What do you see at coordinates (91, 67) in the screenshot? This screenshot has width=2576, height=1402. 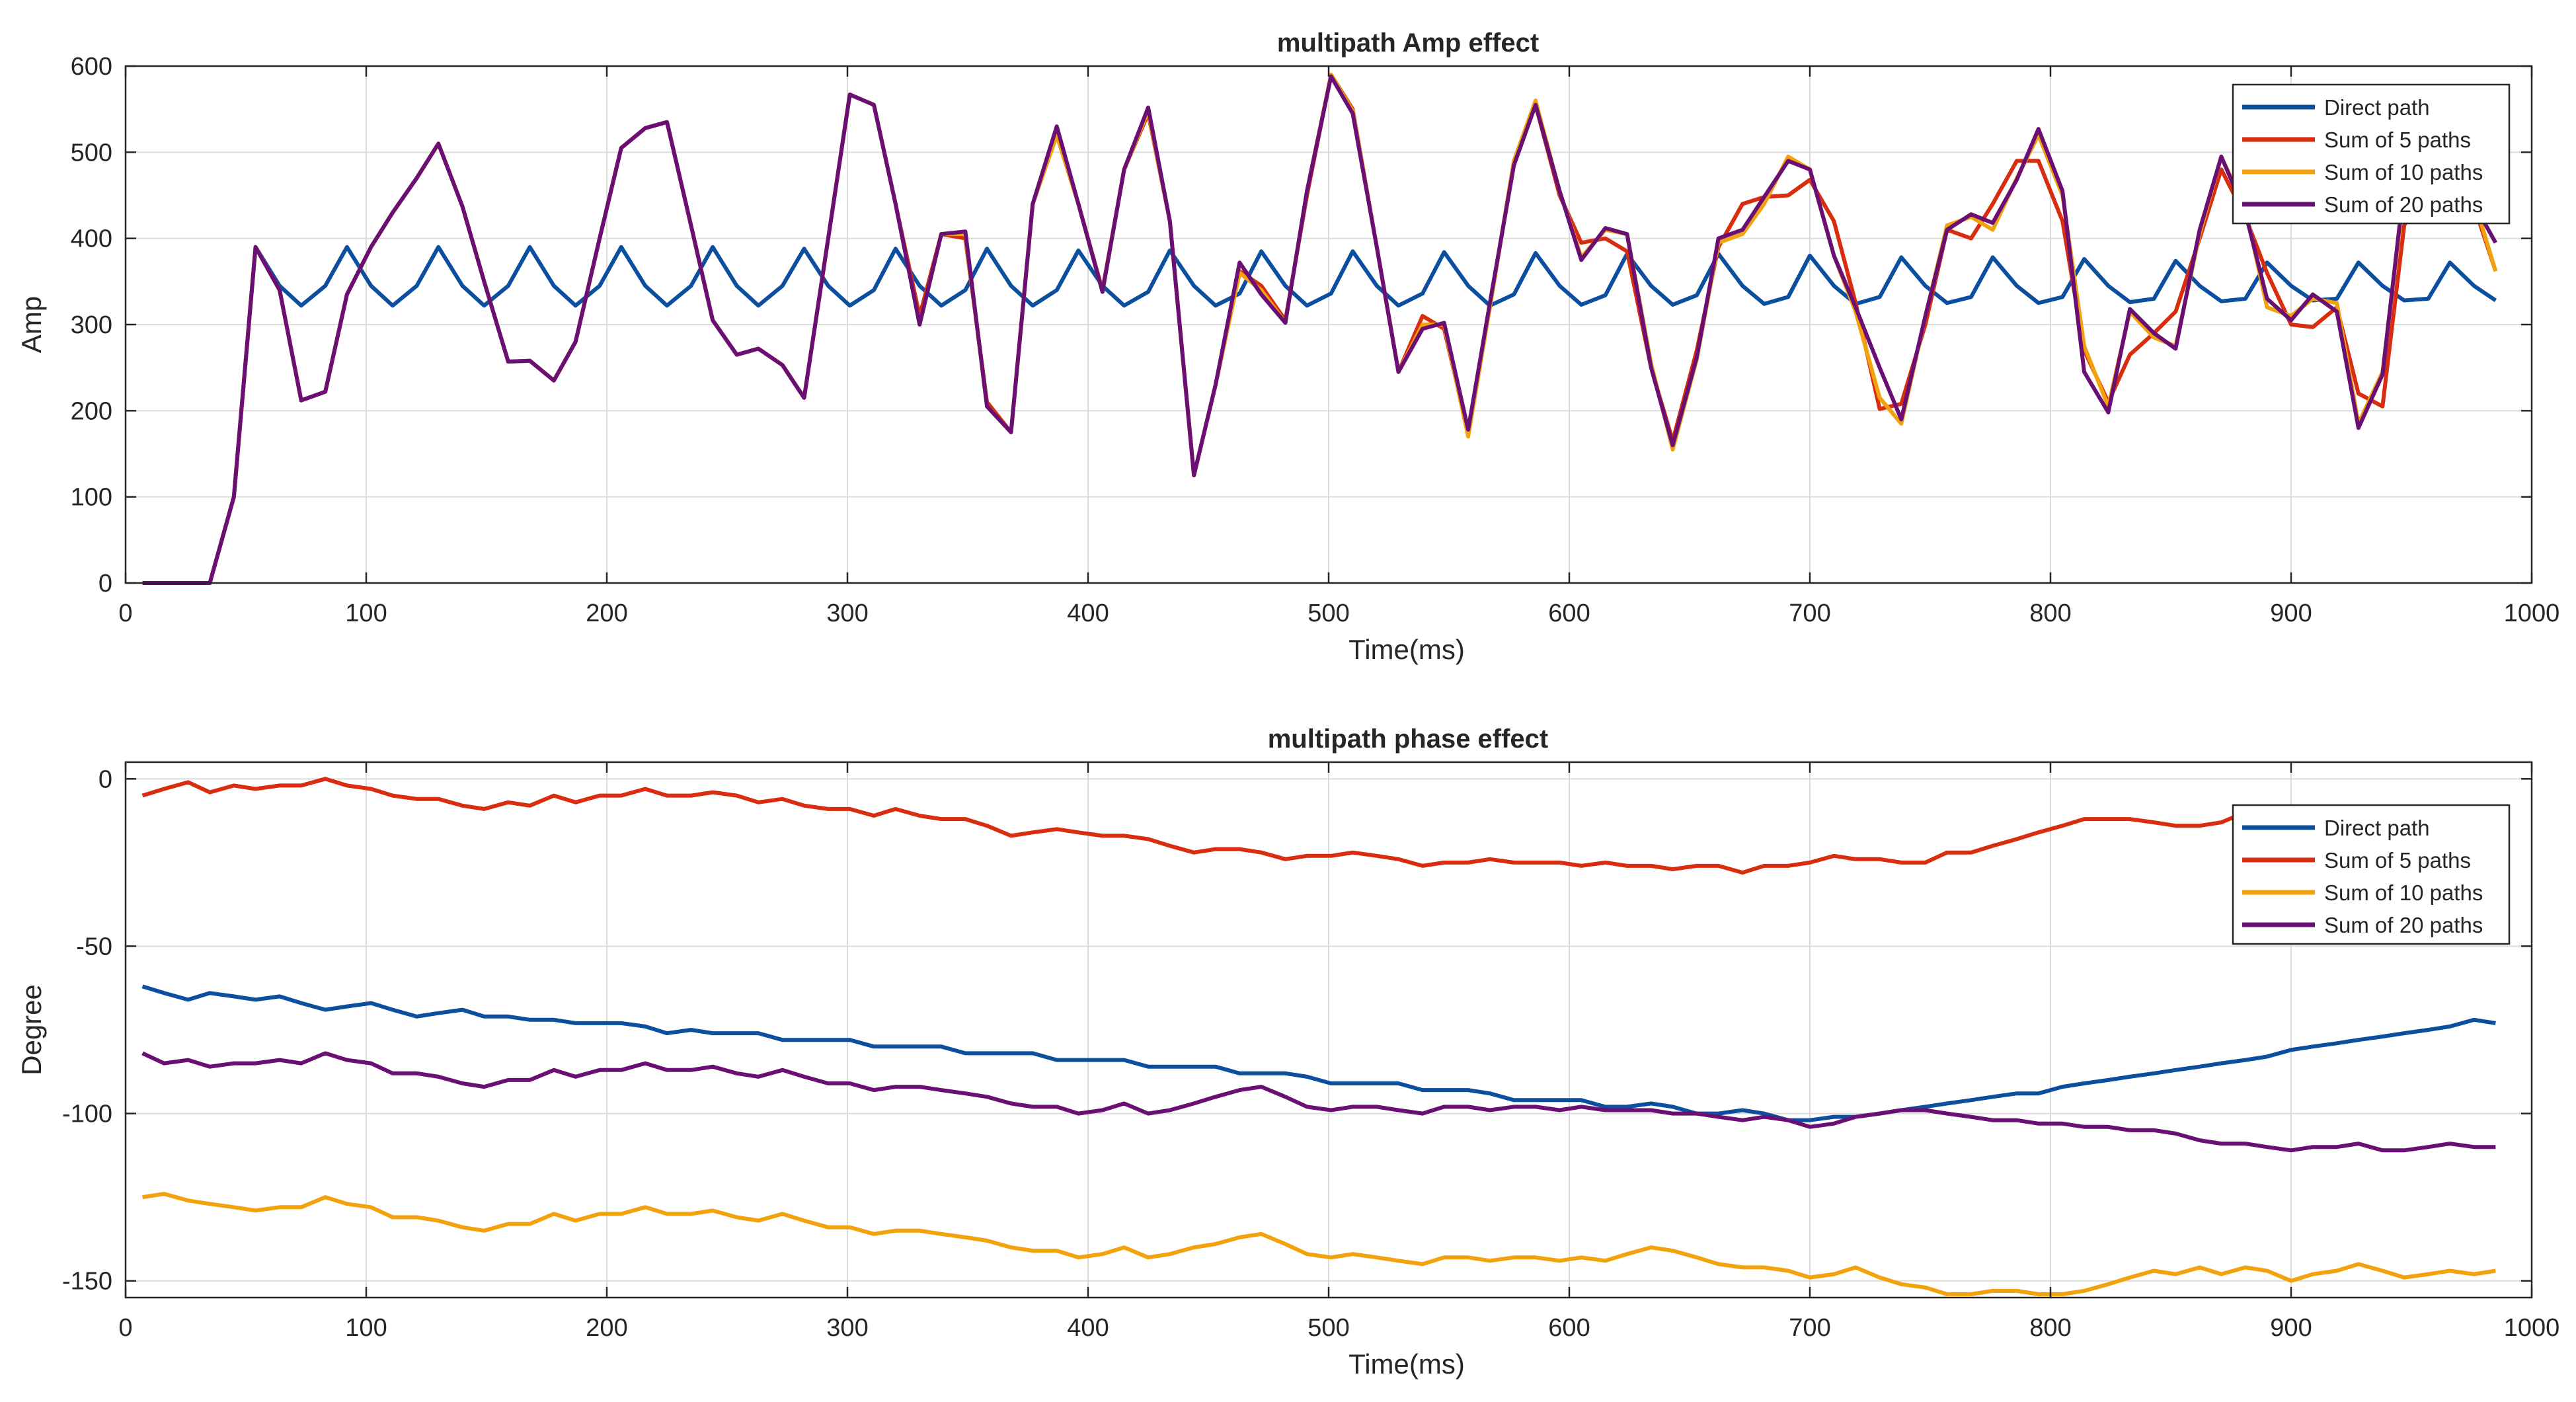 I see `y-tick-label: 600` at bounding box center [91, 67].